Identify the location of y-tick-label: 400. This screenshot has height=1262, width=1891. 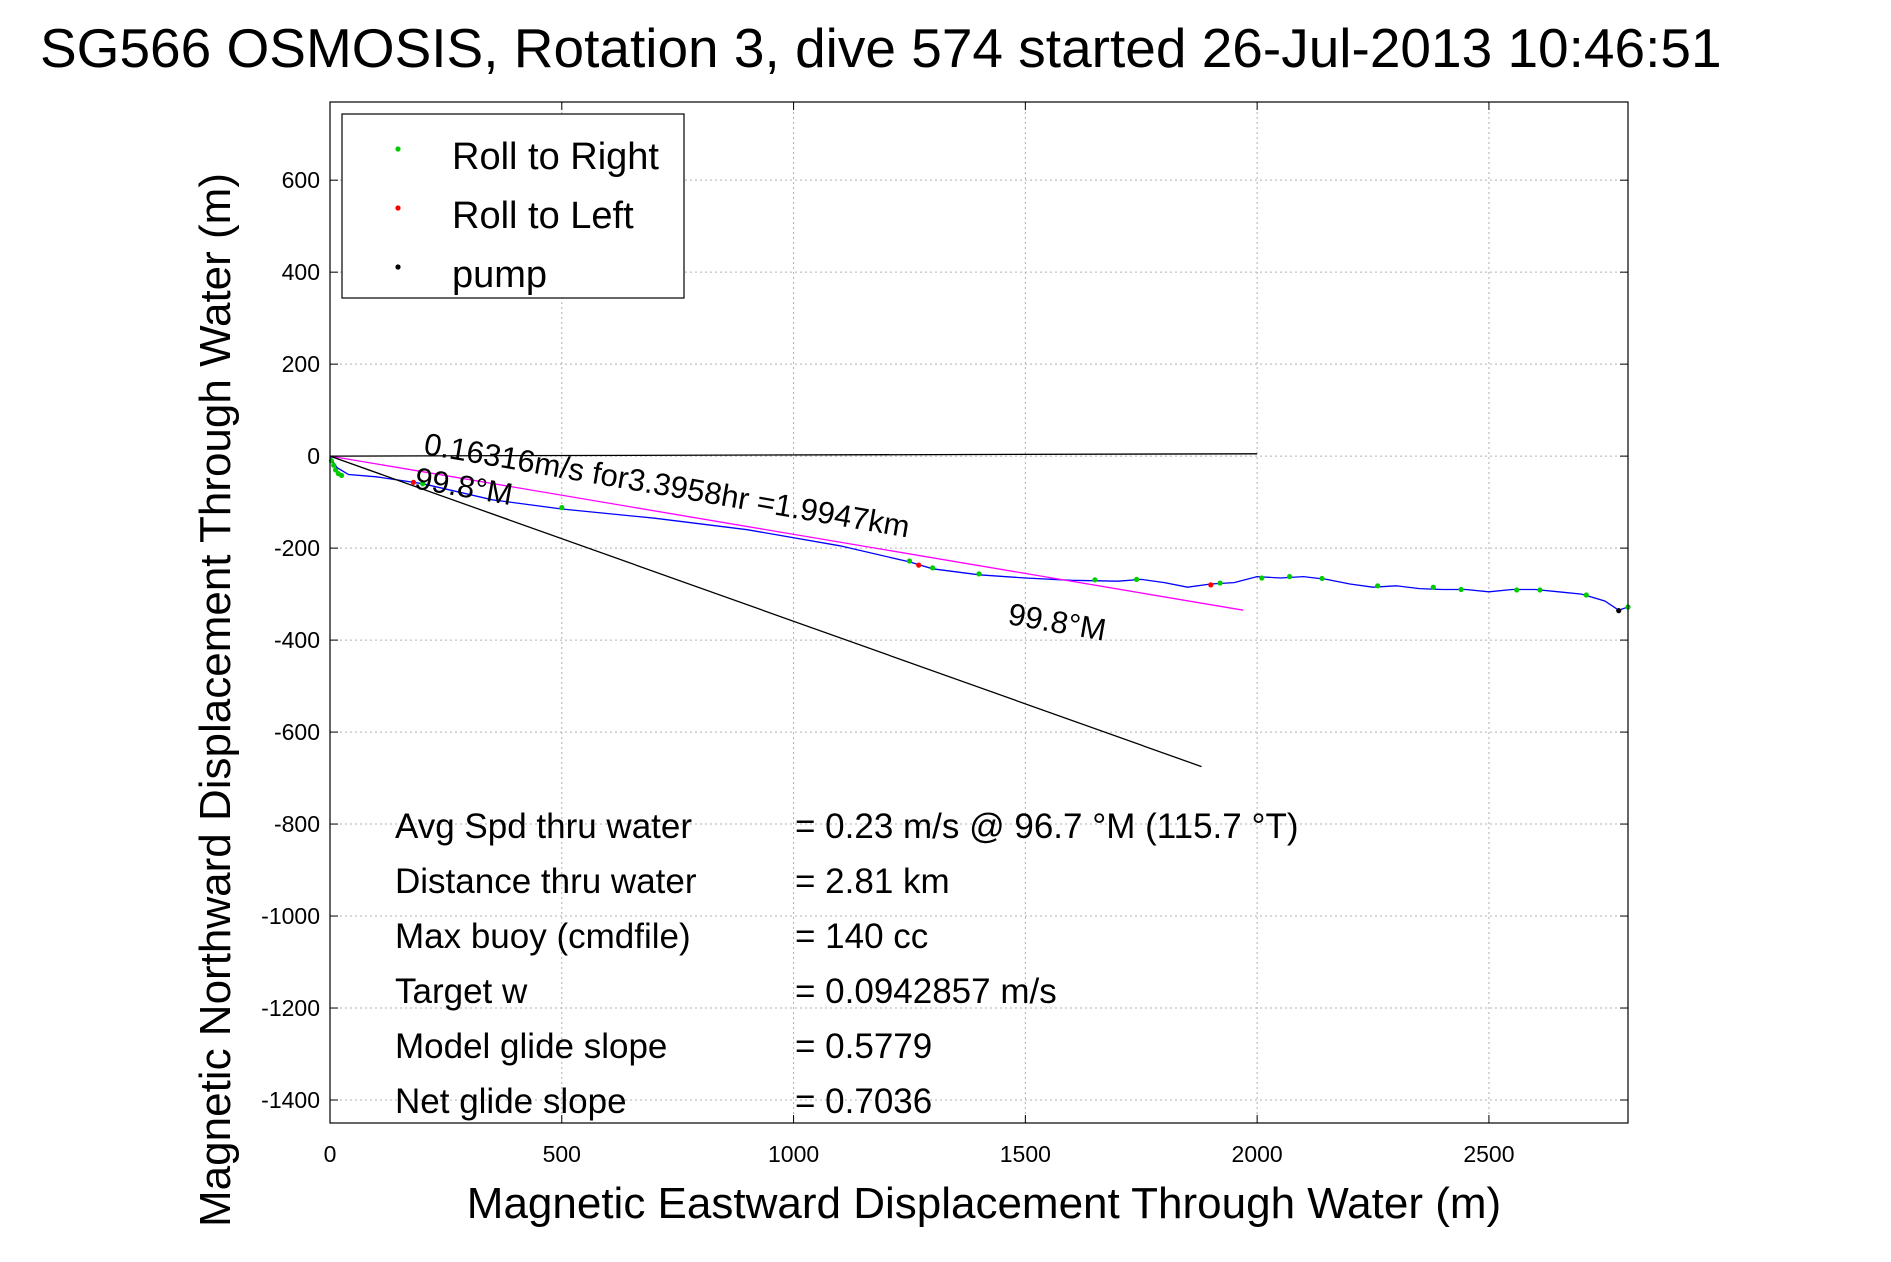
(301, 272).